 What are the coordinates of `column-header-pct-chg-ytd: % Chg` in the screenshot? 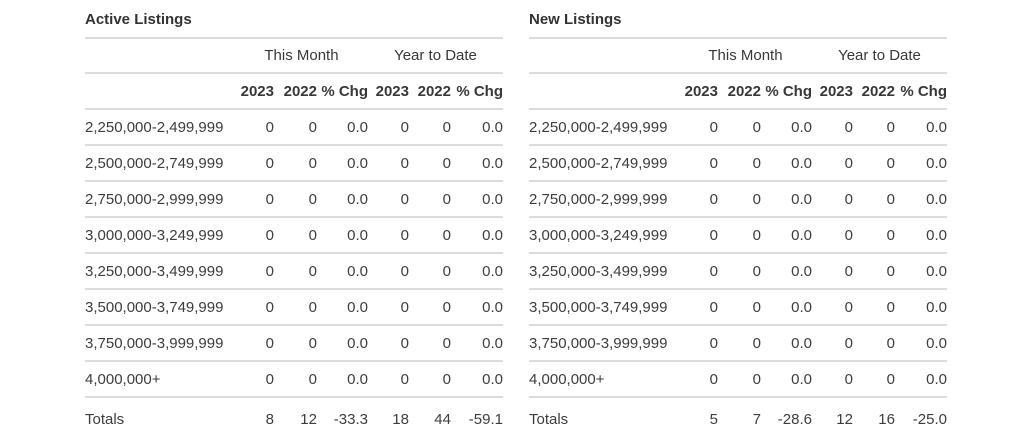 It's located at (923, 91).